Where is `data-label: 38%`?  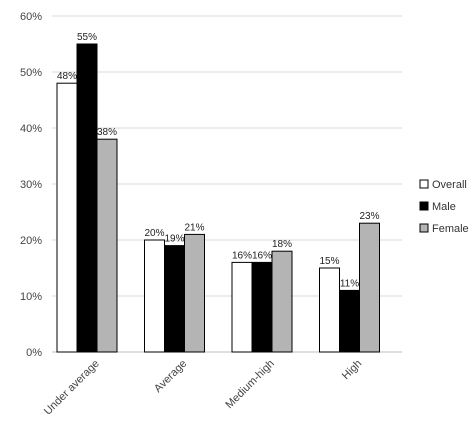
data-label: 38% is located at coordinates (107, 132).